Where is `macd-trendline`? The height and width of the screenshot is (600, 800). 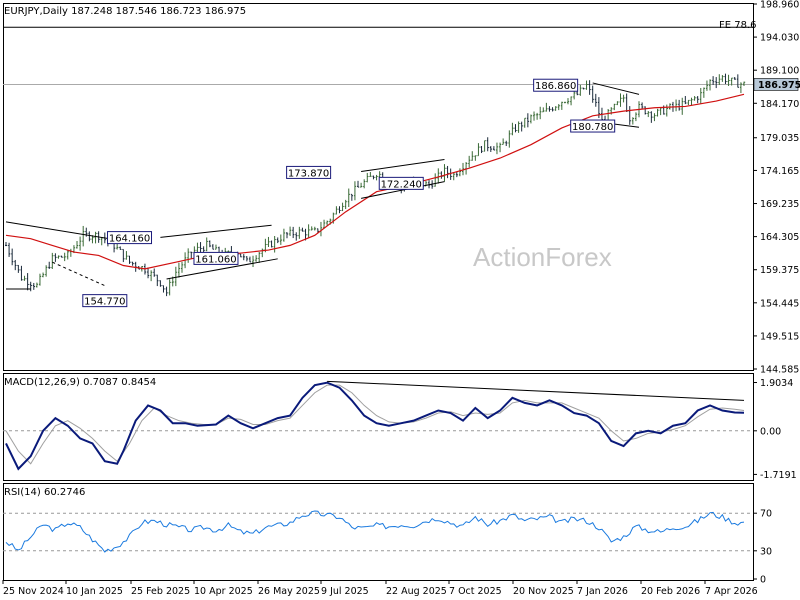 macd-trendline is located at coordinates (536, 390).